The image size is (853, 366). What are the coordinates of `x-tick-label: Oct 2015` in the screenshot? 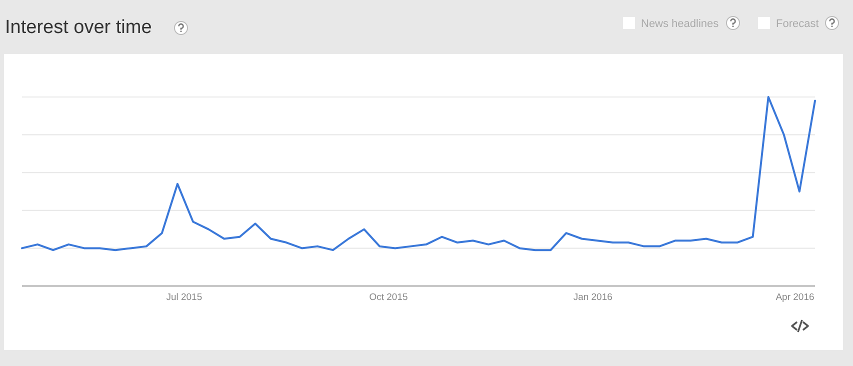 It's located at (388, 297).